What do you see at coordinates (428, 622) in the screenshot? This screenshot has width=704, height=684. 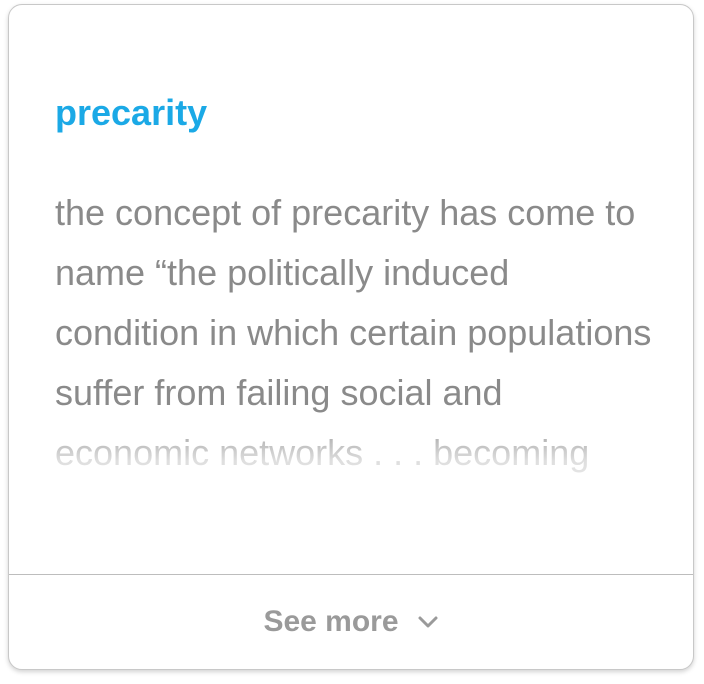 I see `chevron-down-icon` at bounding box center [428, 622].